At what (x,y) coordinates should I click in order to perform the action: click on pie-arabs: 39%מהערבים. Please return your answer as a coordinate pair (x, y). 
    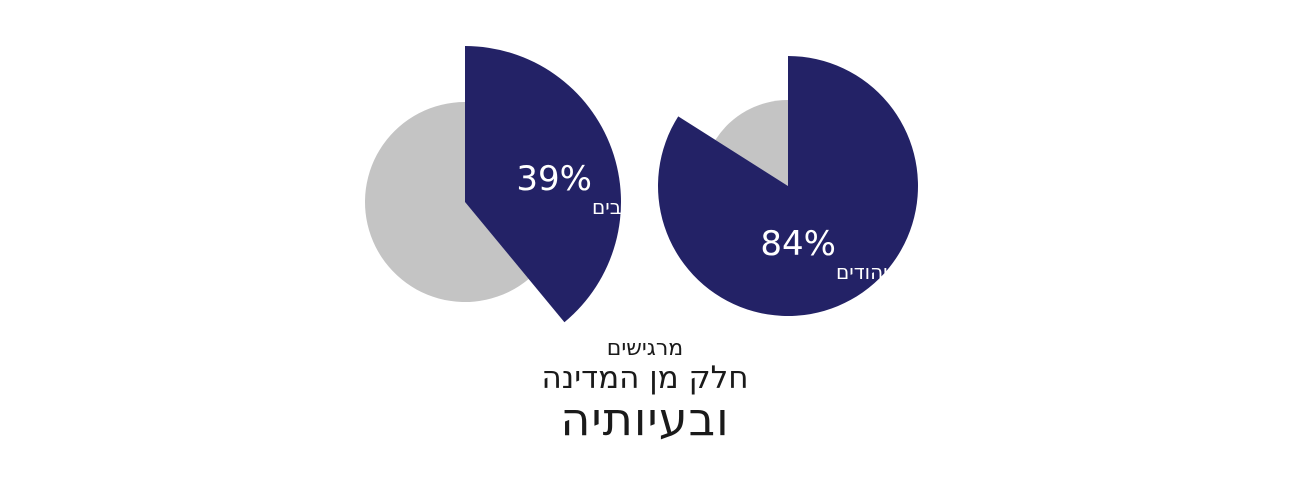
    Looking at the image, I should click on (518, 184).